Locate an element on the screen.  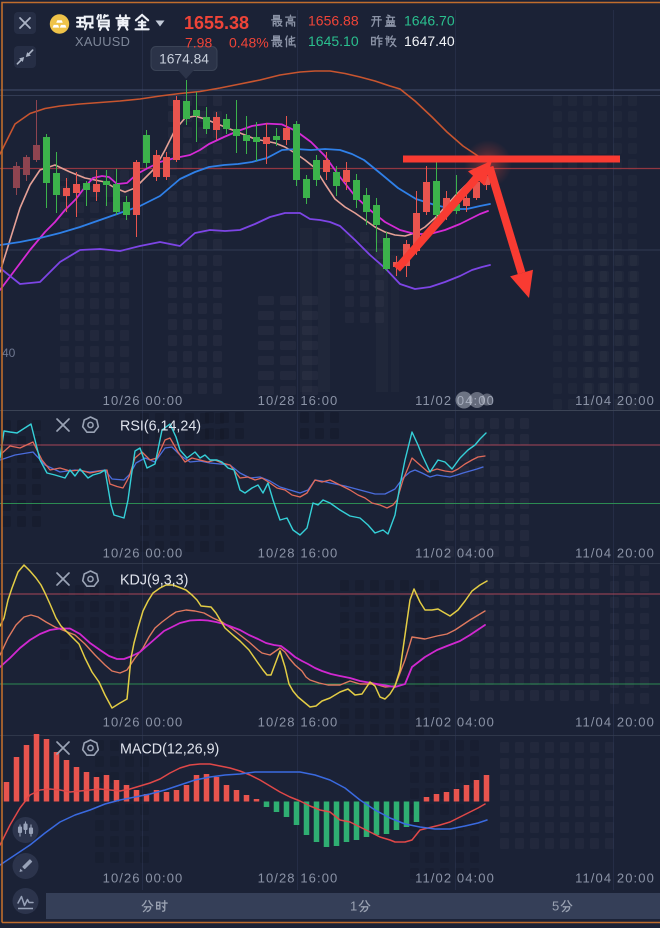
svg-text: 1656.88 is located at coordinates (333, 21).